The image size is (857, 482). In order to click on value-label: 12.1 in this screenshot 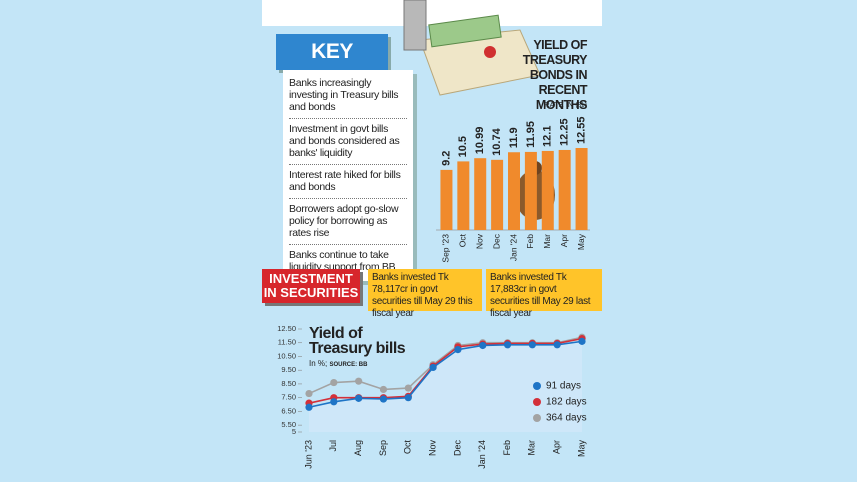, I will do `click(548, 136)`.